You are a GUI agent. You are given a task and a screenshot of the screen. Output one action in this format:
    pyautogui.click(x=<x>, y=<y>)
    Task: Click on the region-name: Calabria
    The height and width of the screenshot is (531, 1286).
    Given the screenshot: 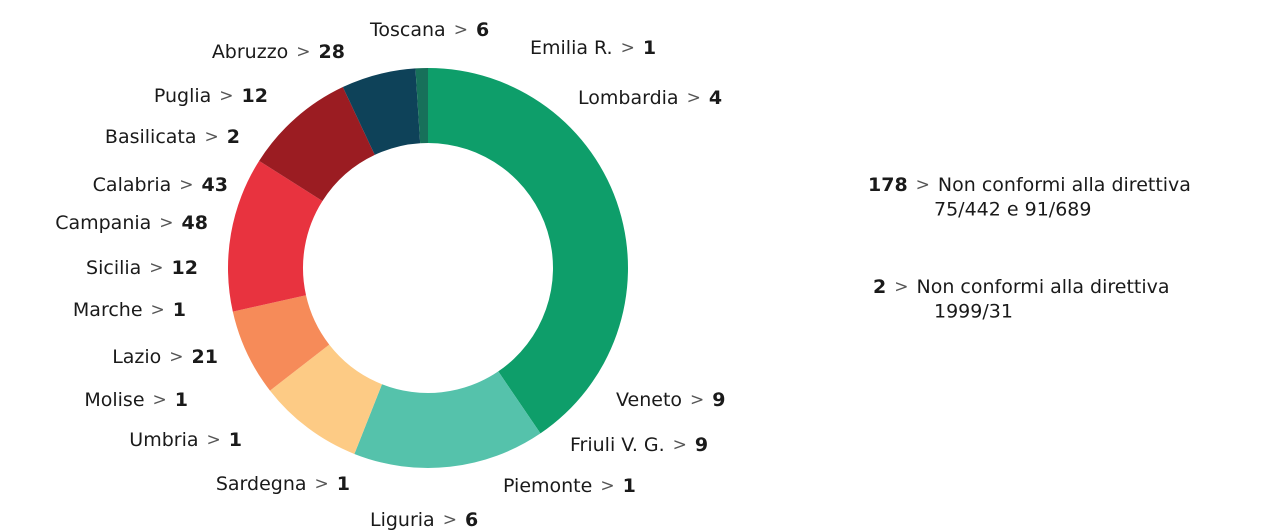 What is the action you would take?
    pyautogui.click(x=132, y=185)
    